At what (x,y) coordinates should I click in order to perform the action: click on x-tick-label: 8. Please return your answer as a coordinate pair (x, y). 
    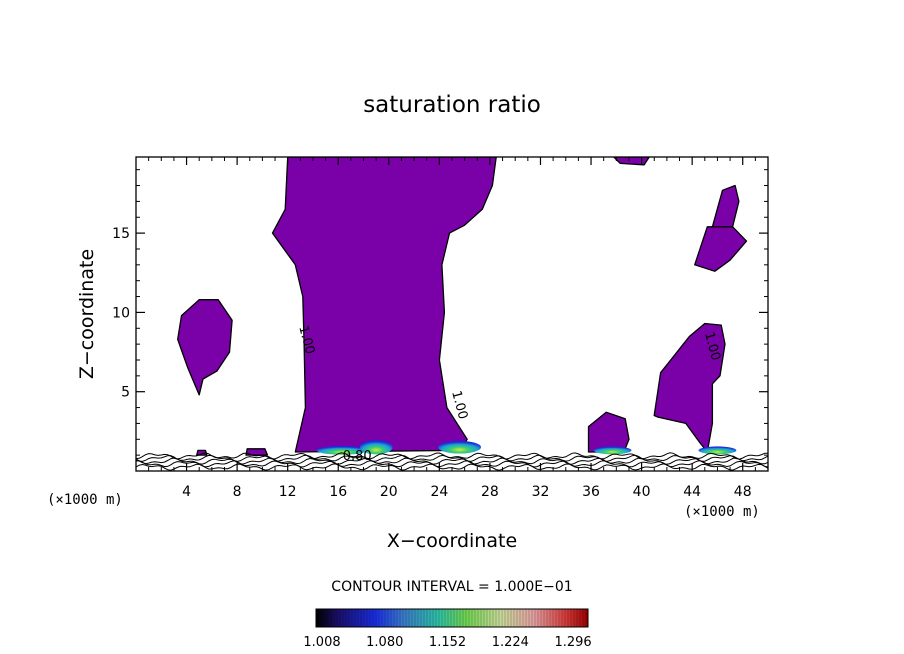
    Looking at the image, I should click on (237, 492).